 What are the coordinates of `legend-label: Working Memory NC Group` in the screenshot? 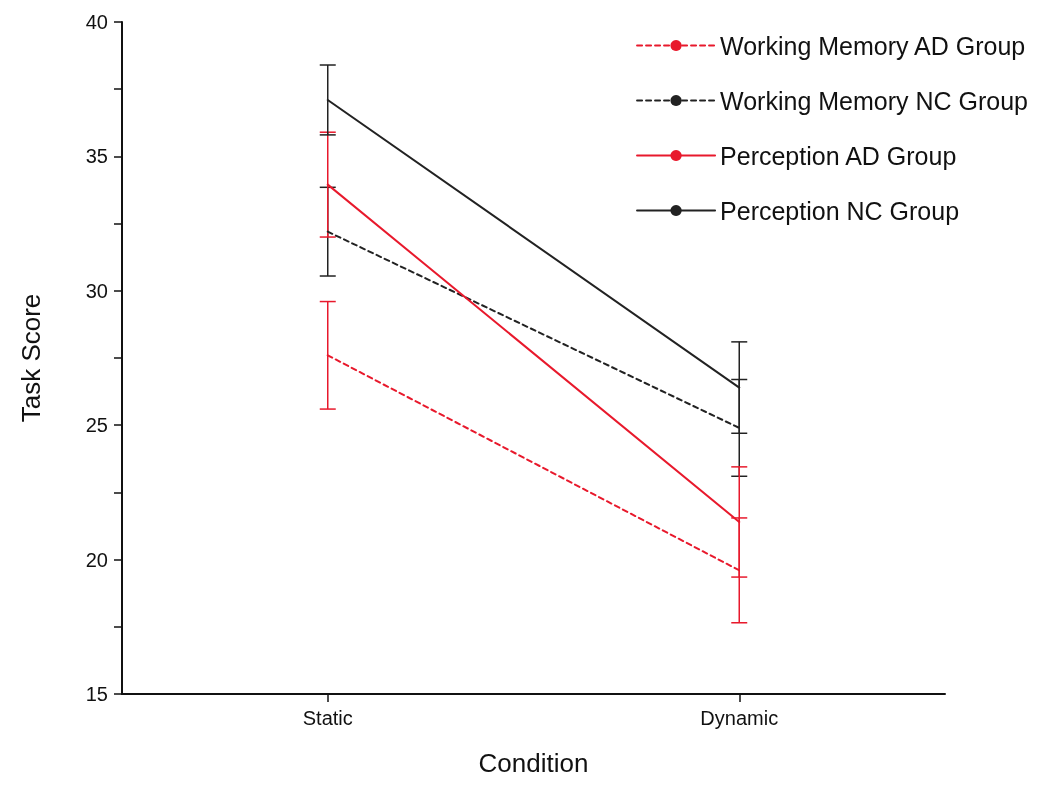 It's located at (874, 100).